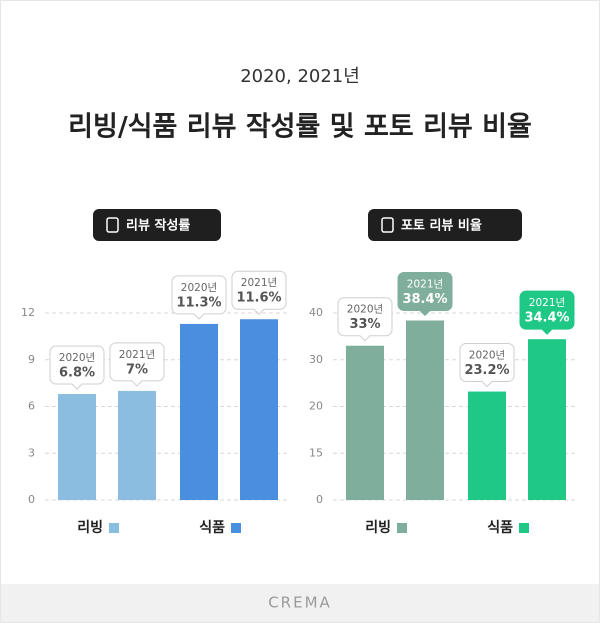 The width and height of the screenshot is (600, 623). I want to click on data-label: 33%, so click(364, 324).